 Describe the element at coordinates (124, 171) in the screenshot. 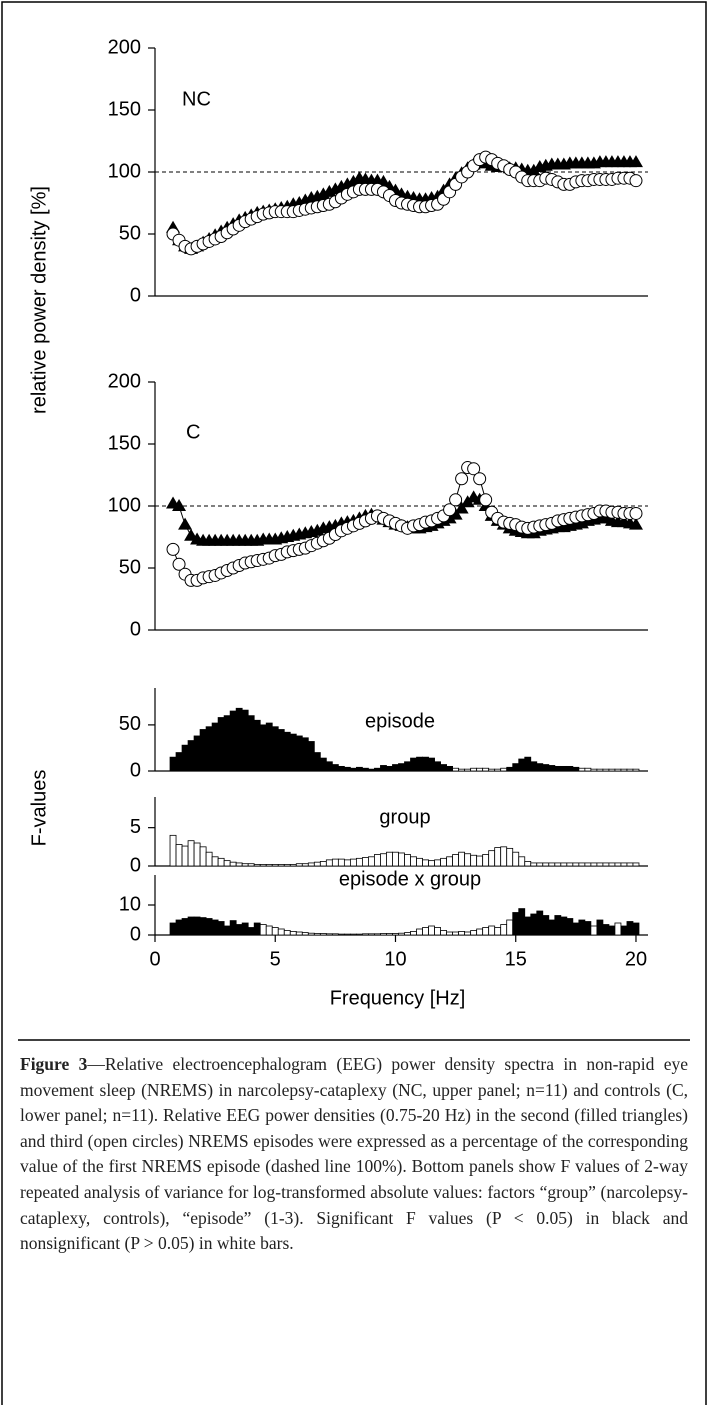

I see `y-tick-label: 100` at that location.